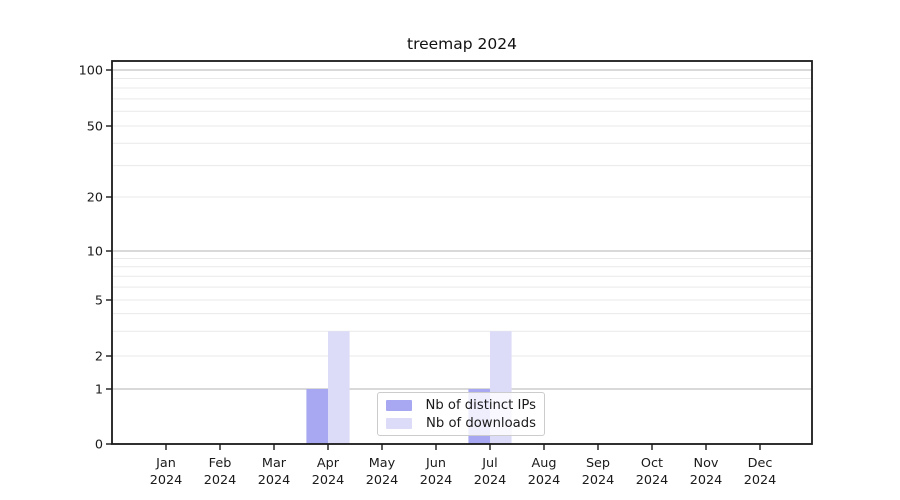 The width and height of the screenshot is (900, 500). I want to click on x-tick-label-month: May, so click(382, 463).